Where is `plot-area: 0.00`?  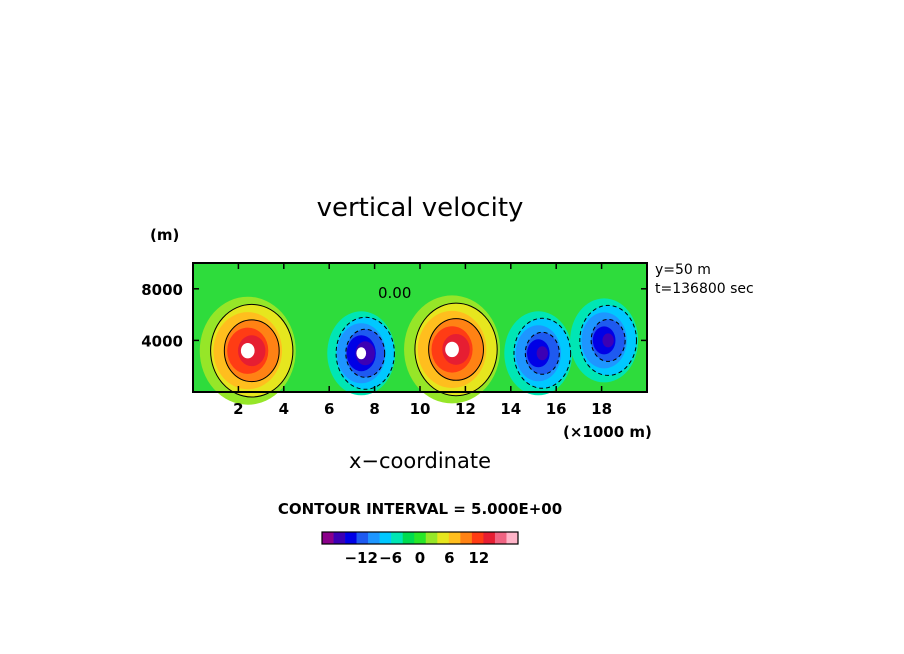 plot-area: 0.00 is located at coordinates (420, 333).